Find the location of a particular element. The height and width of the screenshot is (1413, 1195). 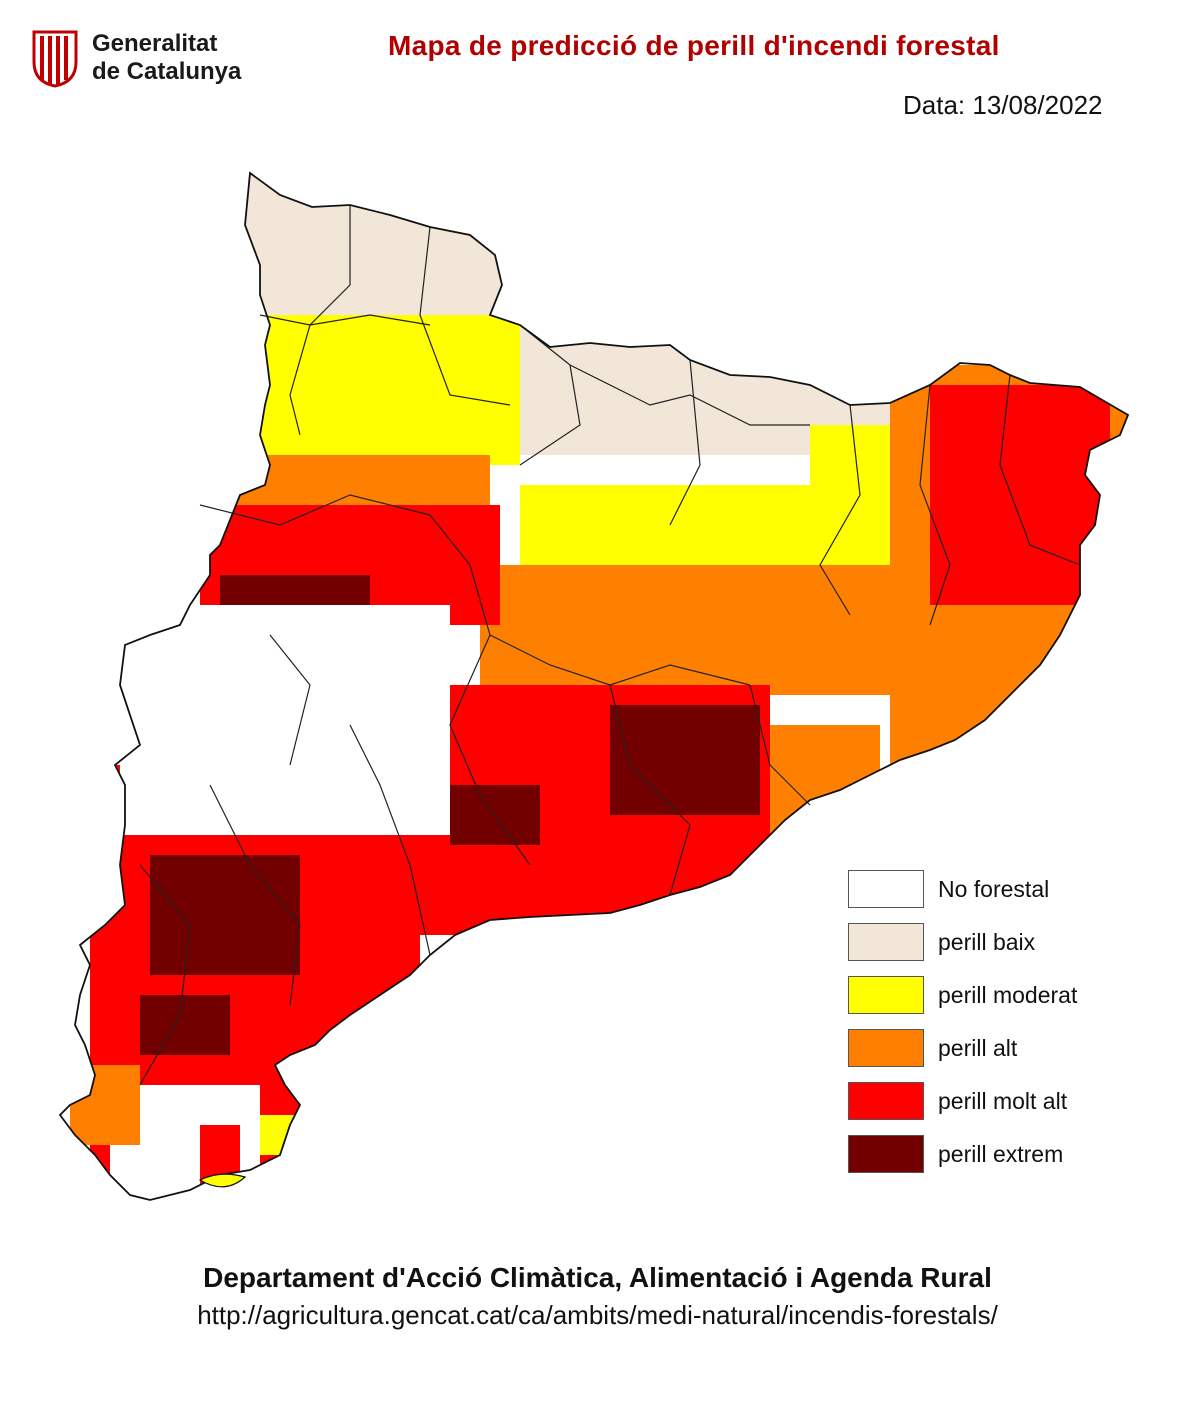

delta-tip is located at coordinates (222, 1180).